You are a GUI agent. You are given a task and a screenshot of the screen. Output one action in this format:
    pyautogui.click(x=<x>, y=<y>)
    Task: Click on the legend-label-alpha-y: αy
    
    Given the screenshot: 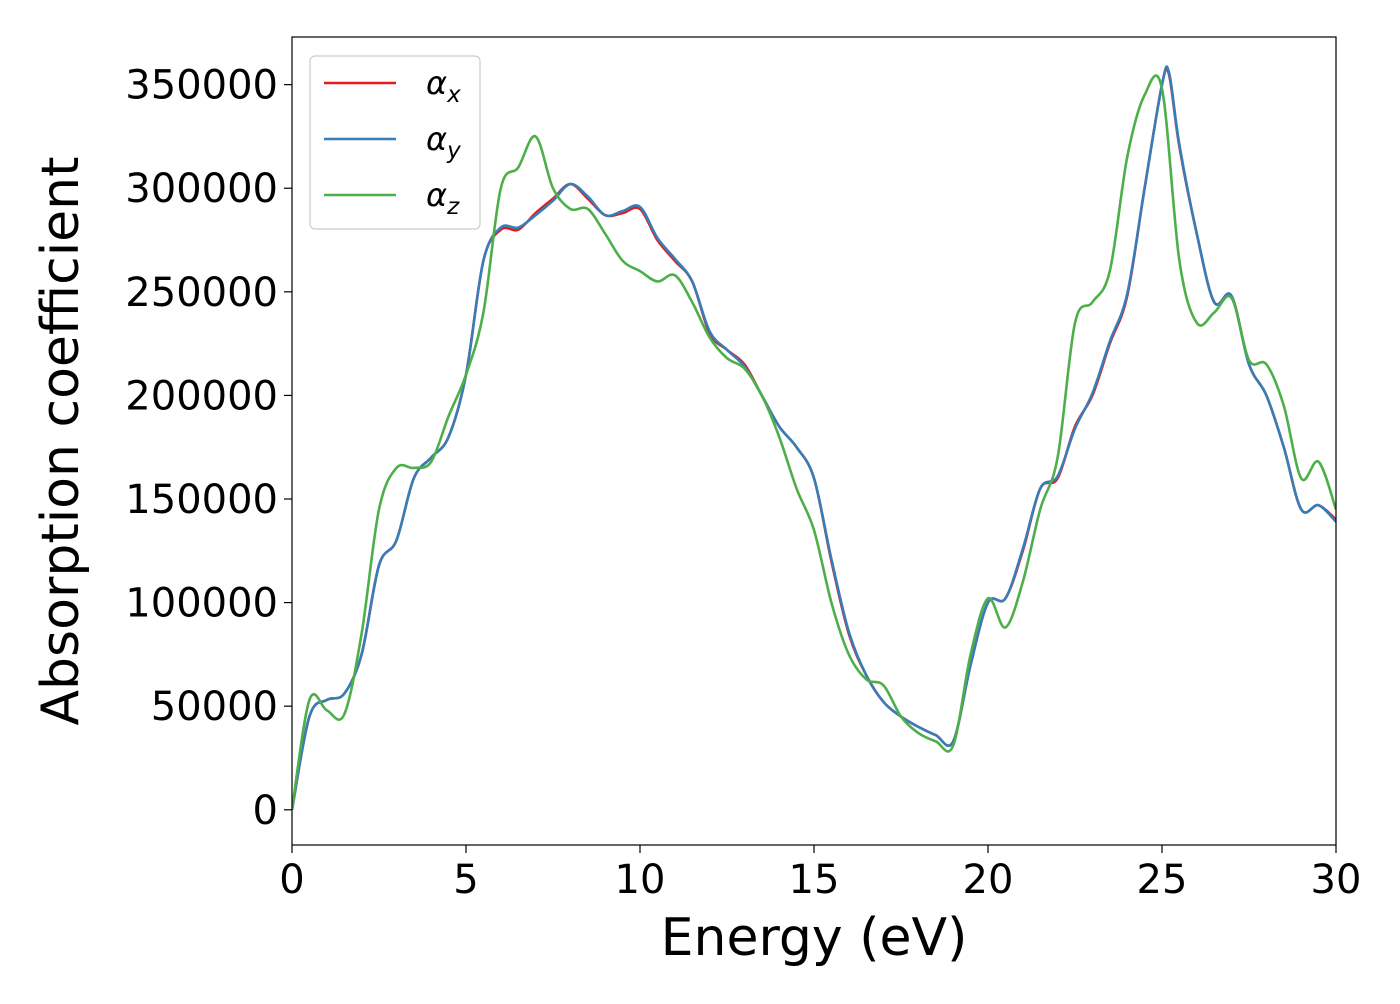 What is the action you would take?
    pyautogui.click(x=443, y=142)
    